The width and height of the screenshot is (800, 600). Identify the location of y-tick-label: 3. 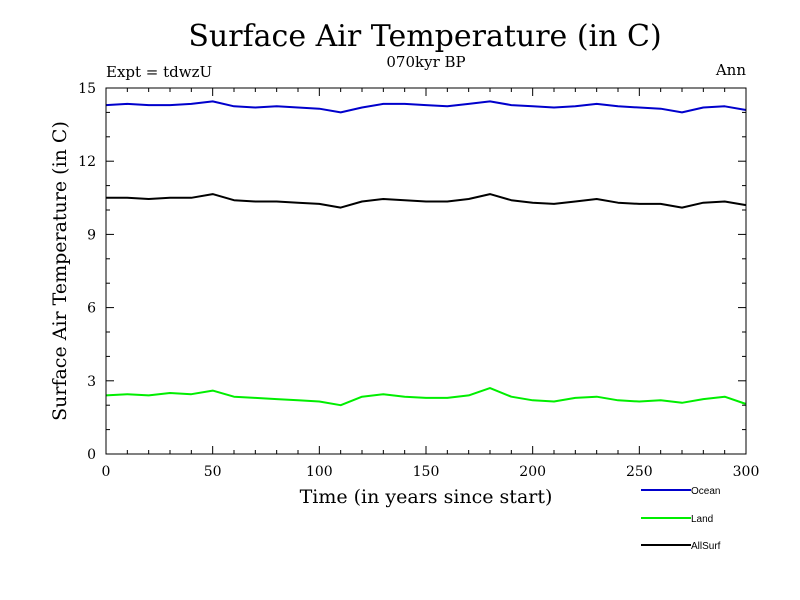
(91, 382).